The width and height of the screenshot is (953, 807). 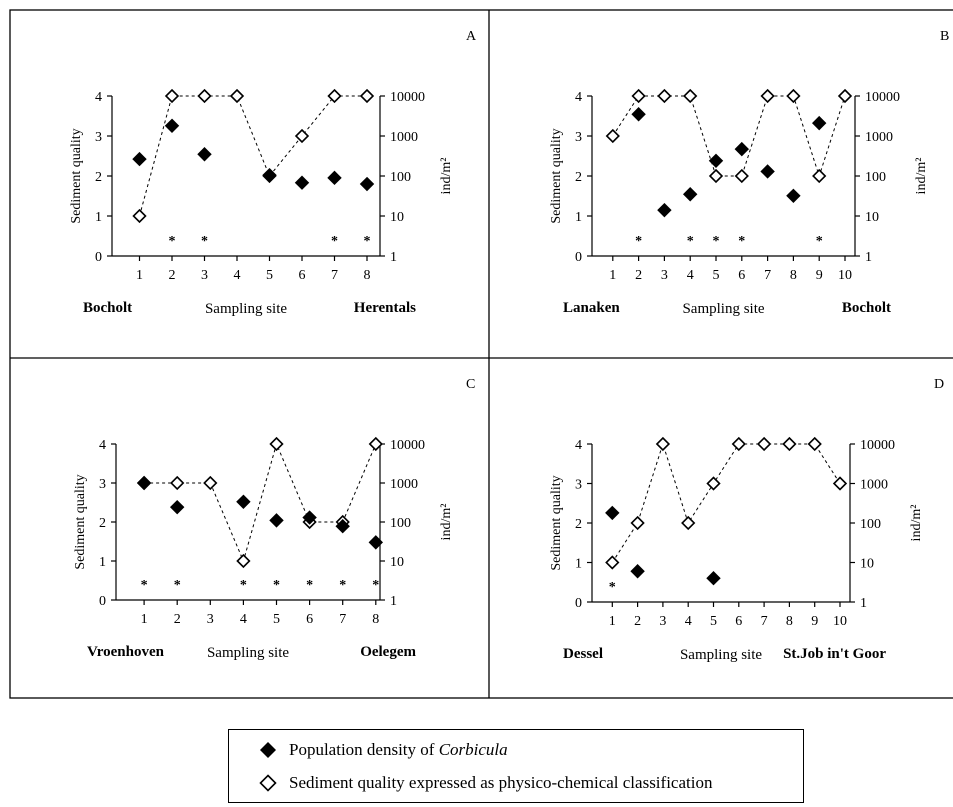 What do you see at coordinates (591, 308) in the screenshot?
I see `site-start-label: Lanaken` at bounding box center [591, 308].